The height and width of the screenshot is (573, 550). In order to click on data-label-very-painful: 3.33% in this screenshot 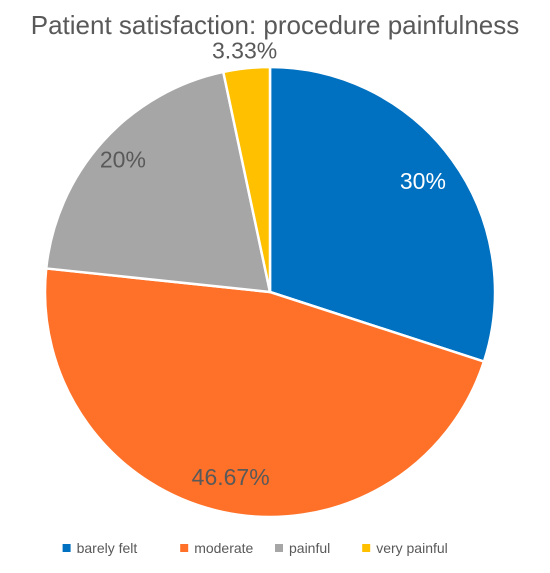, I will do `click(244, 50)`.